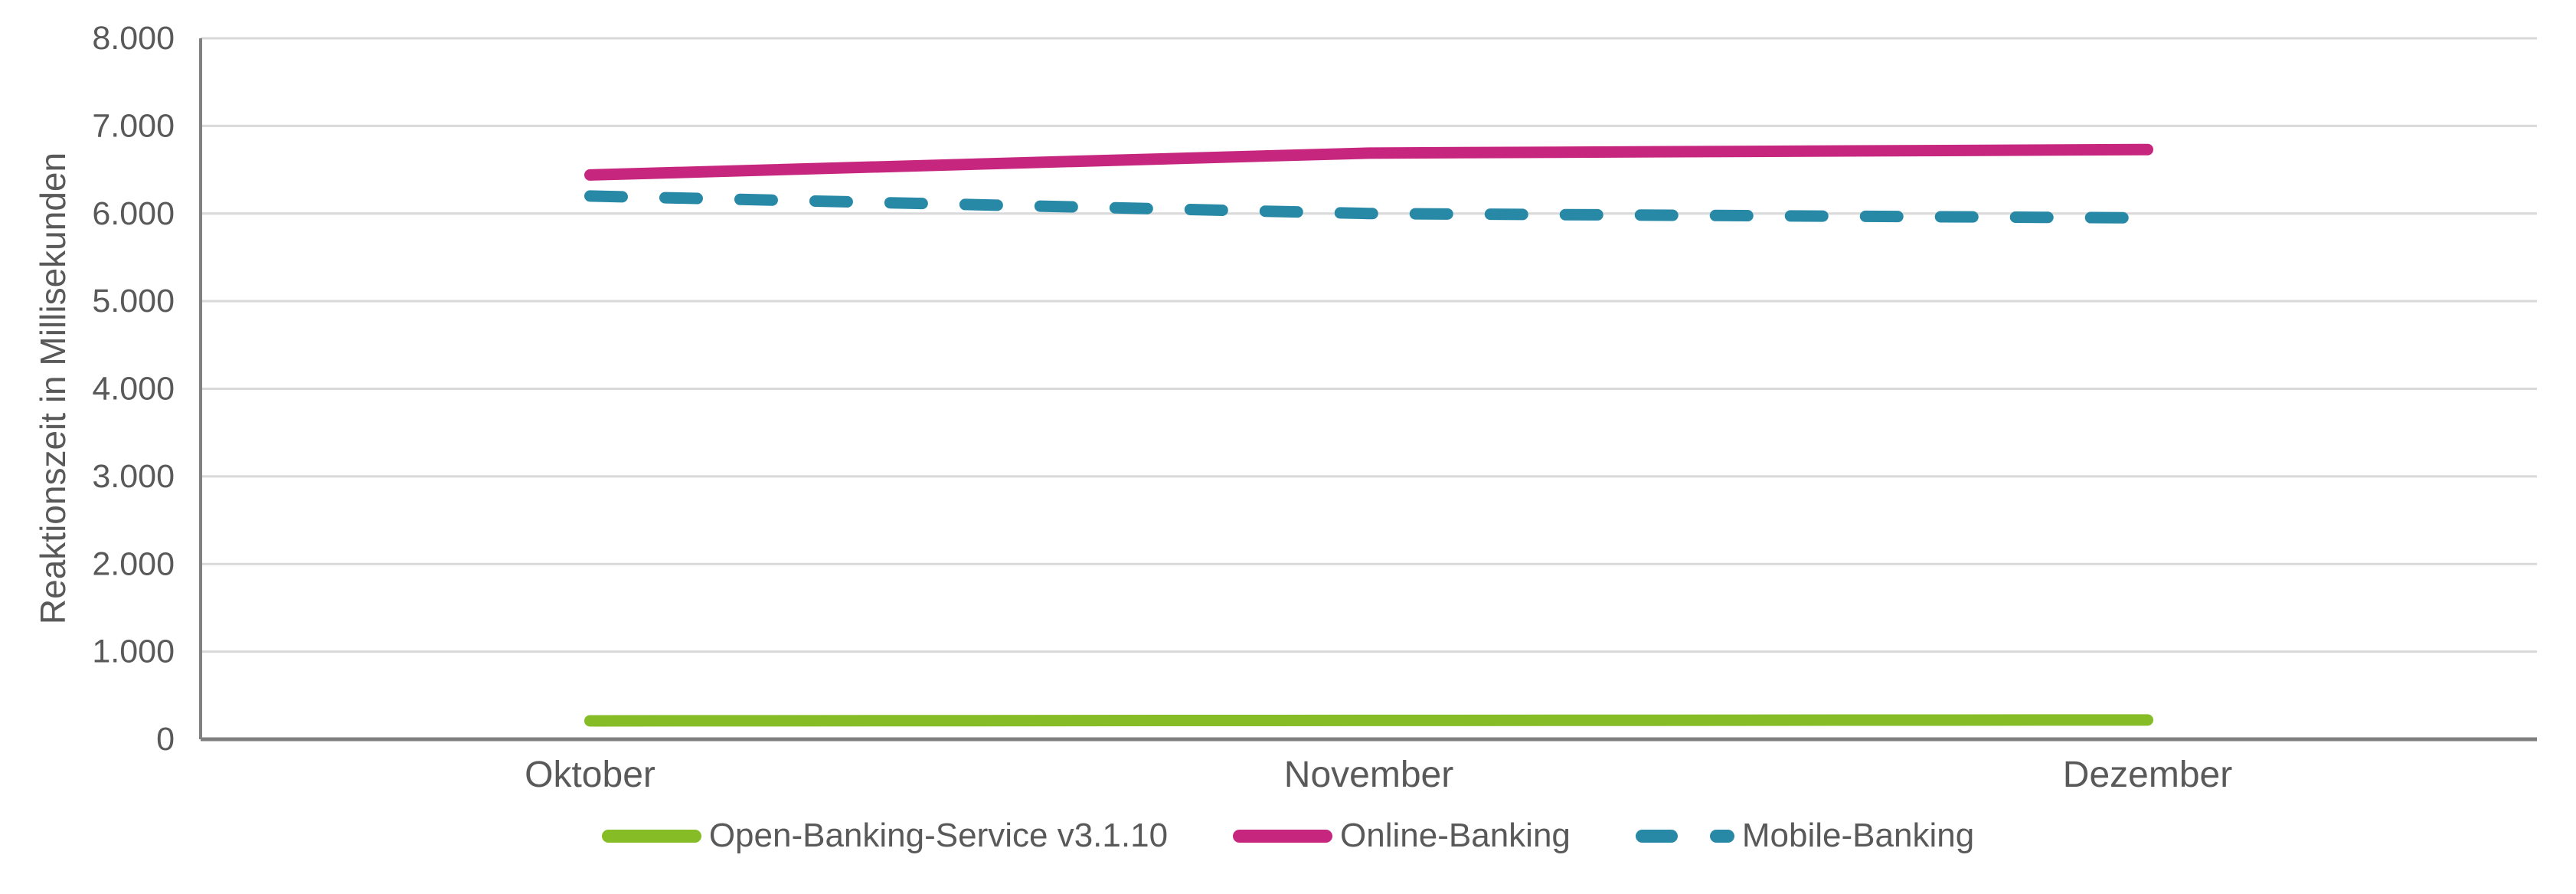  Describe the element at coordinates (133, 652) in the screenshot. I see `y-tick-label: 1.000` at that location.